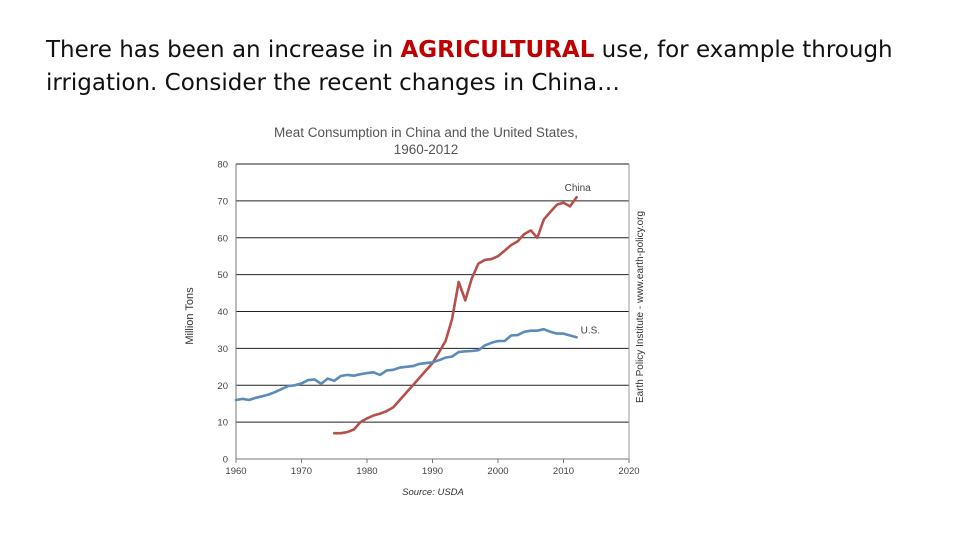 The image size is (960, 540). Describe the element at coordinates (222, 238) in the screenshot. I see `y-tick-label: 60` at that location.